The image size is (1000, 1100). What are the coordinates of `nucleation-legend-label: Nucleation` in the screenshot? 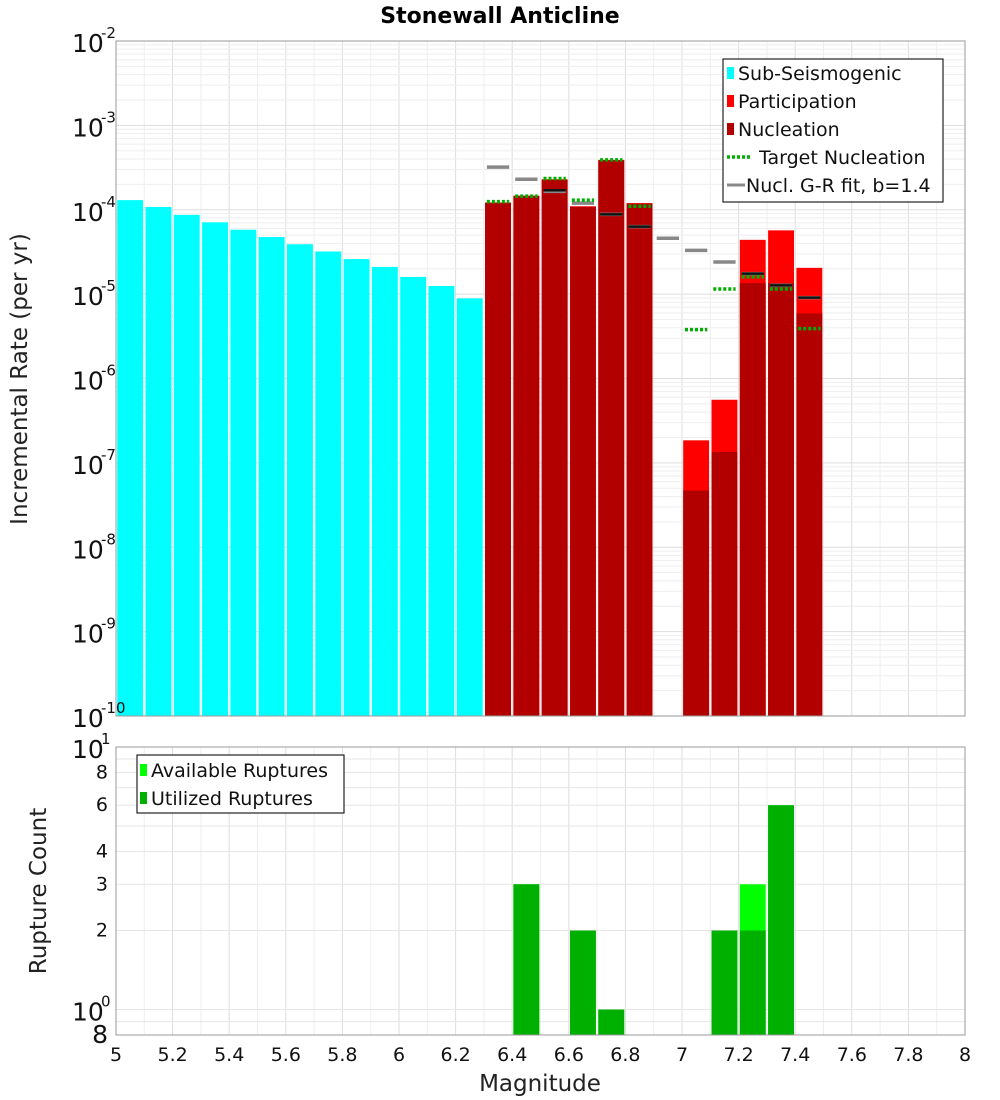 It's located at (789, 130).